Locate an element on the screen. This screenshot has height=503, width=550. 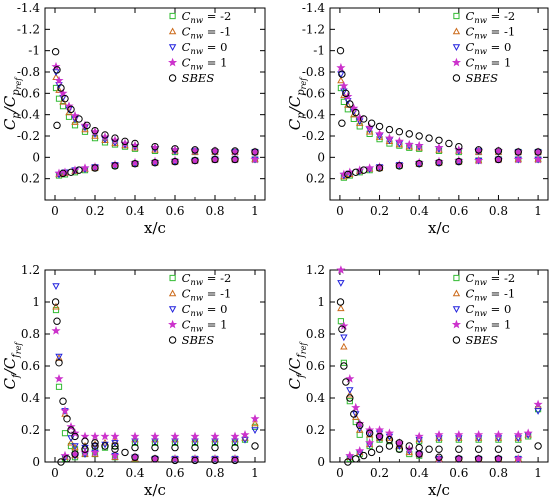
y-tick-label: 0.2 is located at coordinates (30, 179).